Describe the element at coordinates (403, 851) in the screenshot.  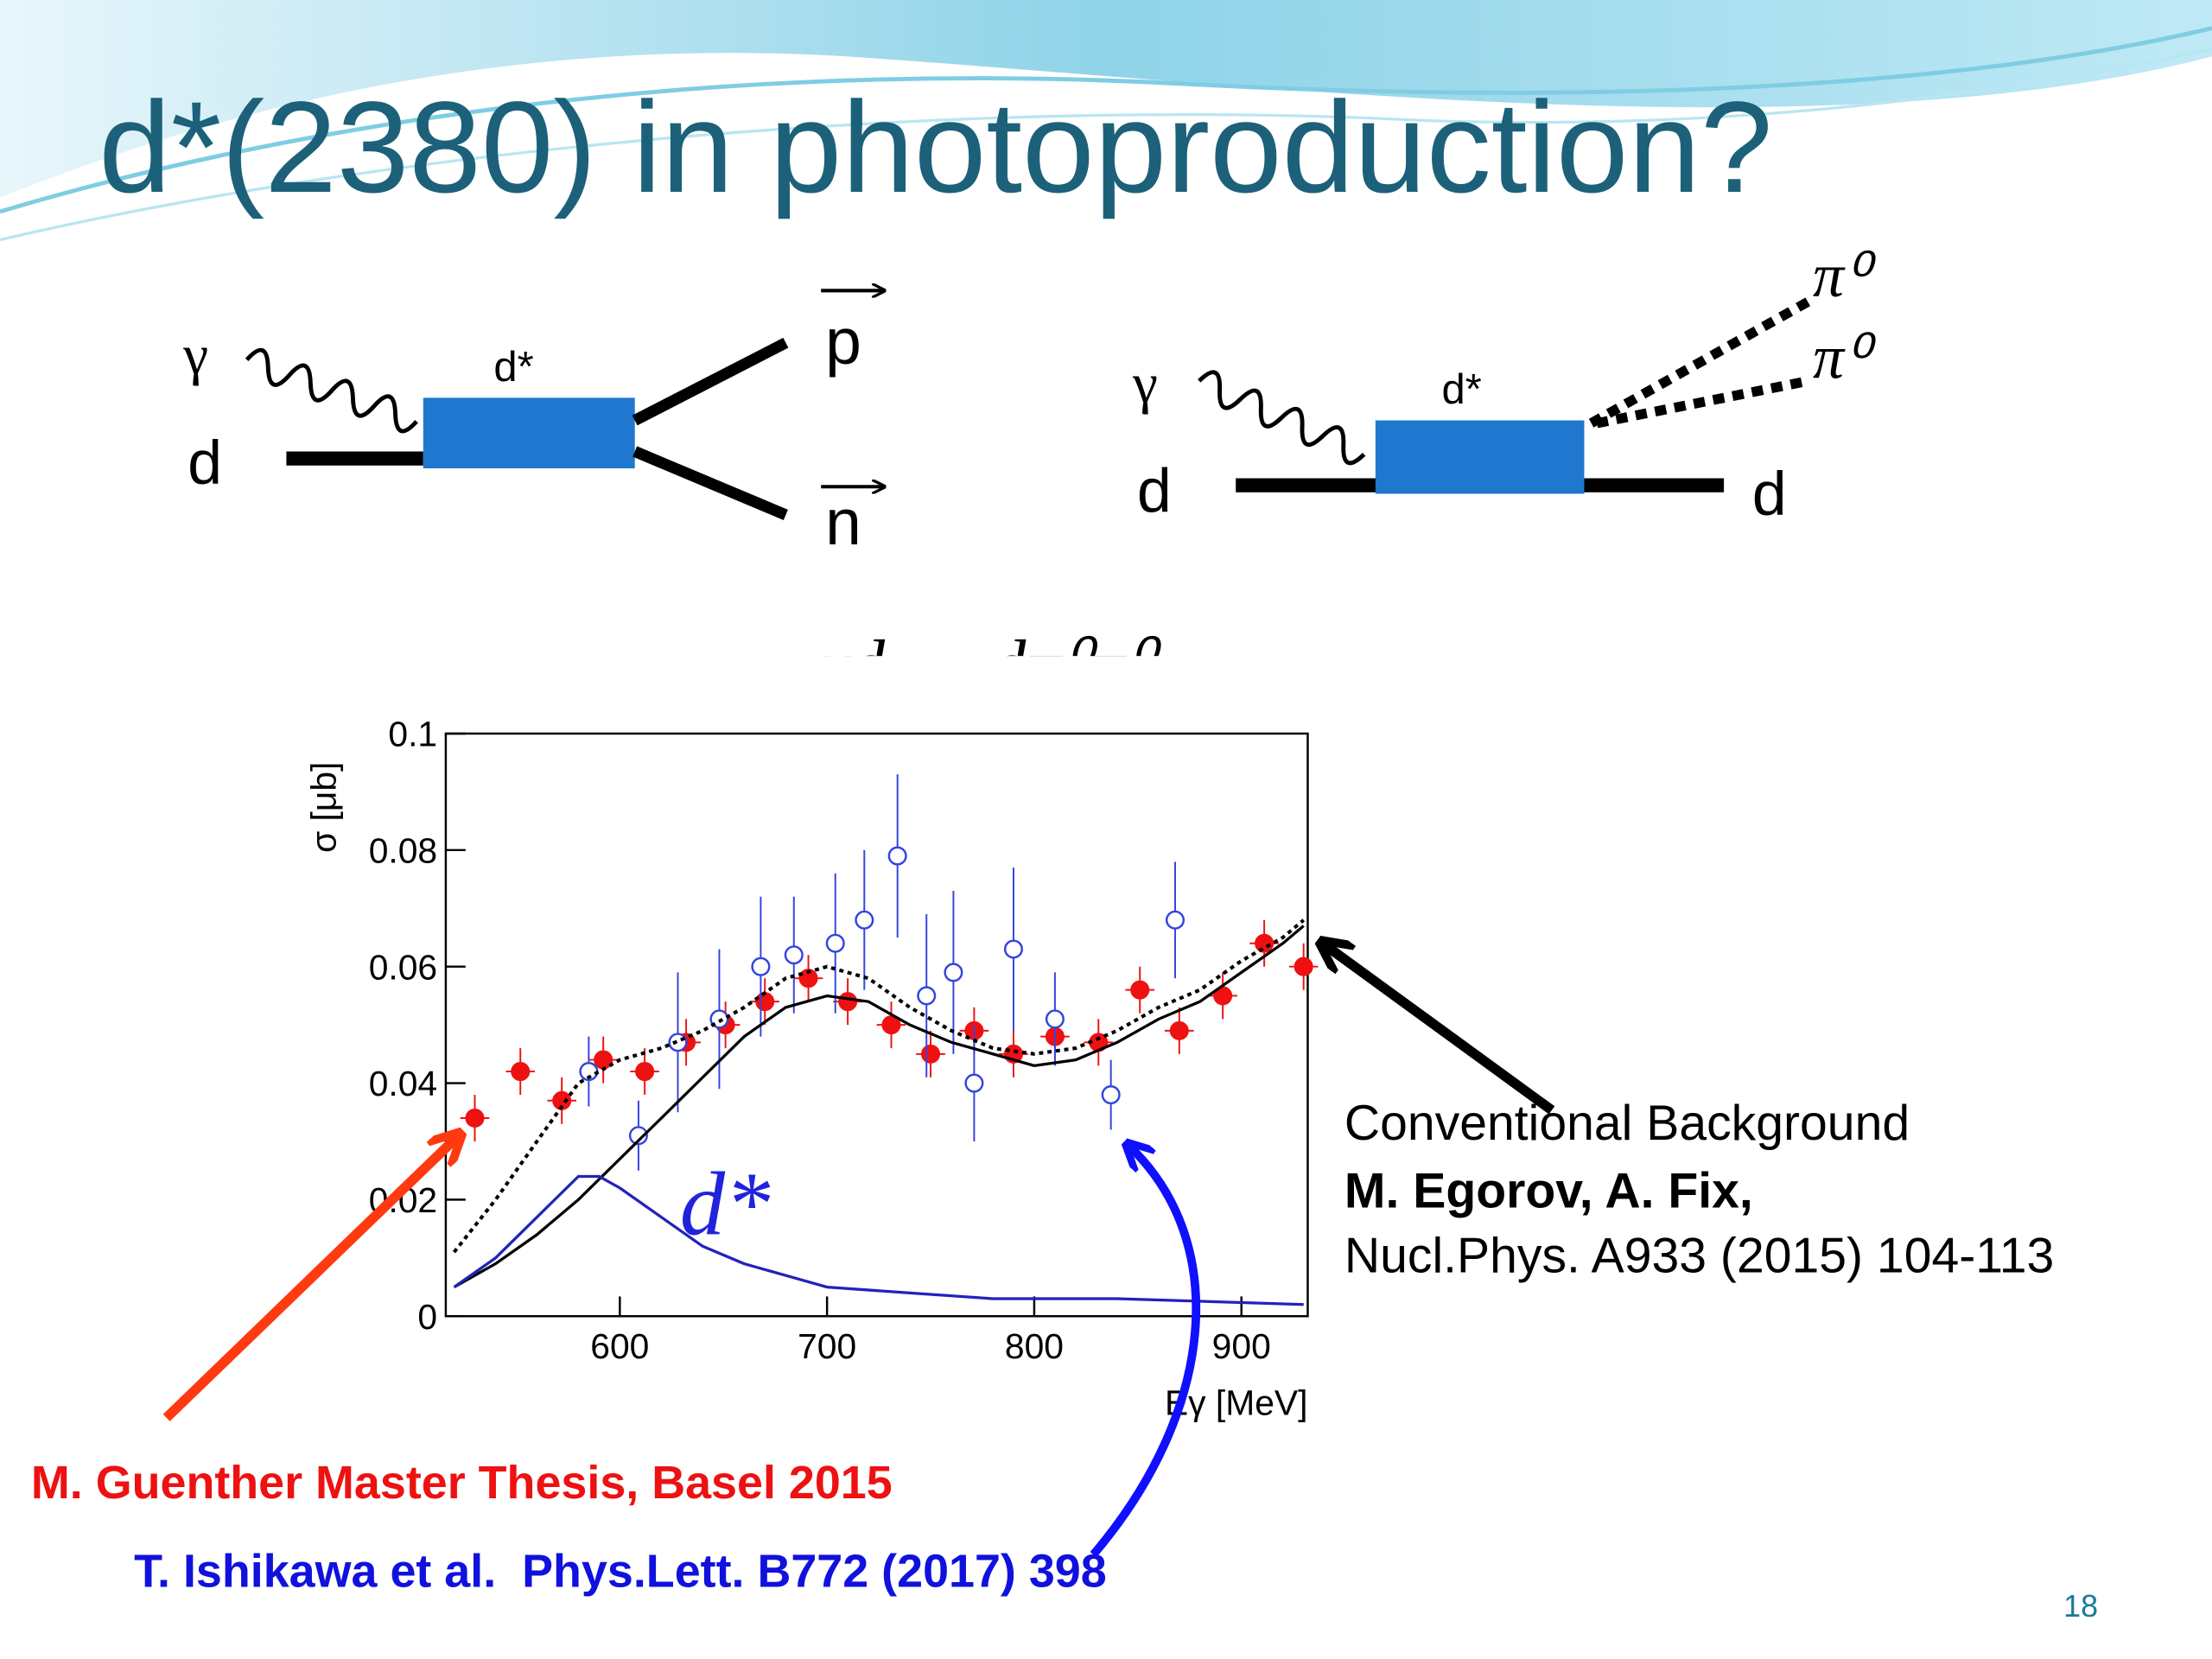
I see `y-tick-label: 0.08` at that location.